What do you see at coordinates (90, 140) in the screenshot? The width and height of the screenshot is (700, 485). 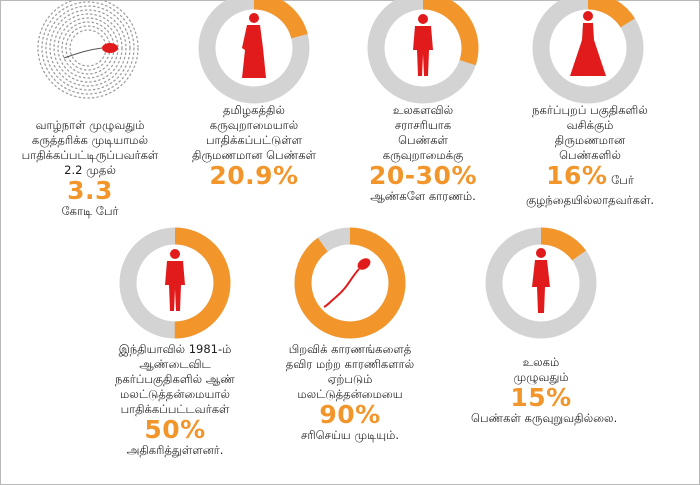 I see `stat-line: கருத்தரிக்க முடியாமல்` at bounding box center [90, 140].